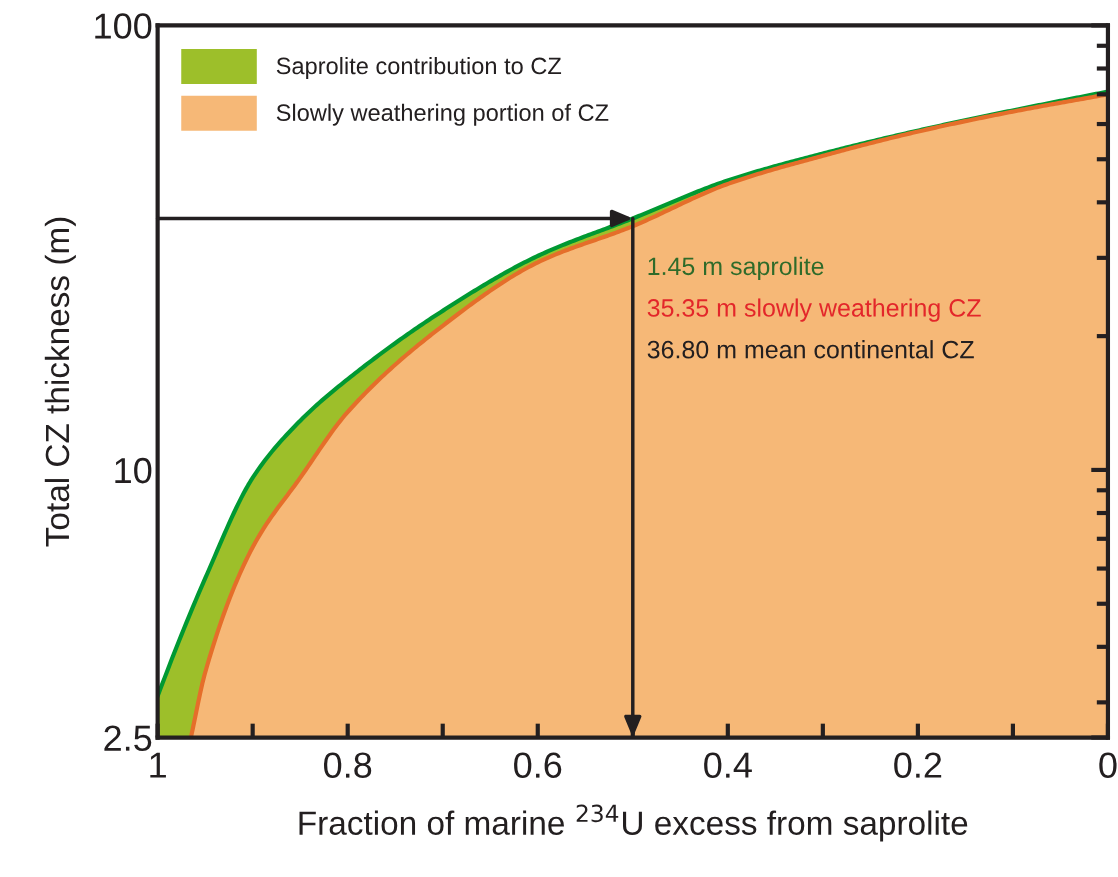 This screenshot has width=1118, height=877. Describe the element at coordinates (123, 26) in the screenshot. I see `y-tick-label: 100` at that location.